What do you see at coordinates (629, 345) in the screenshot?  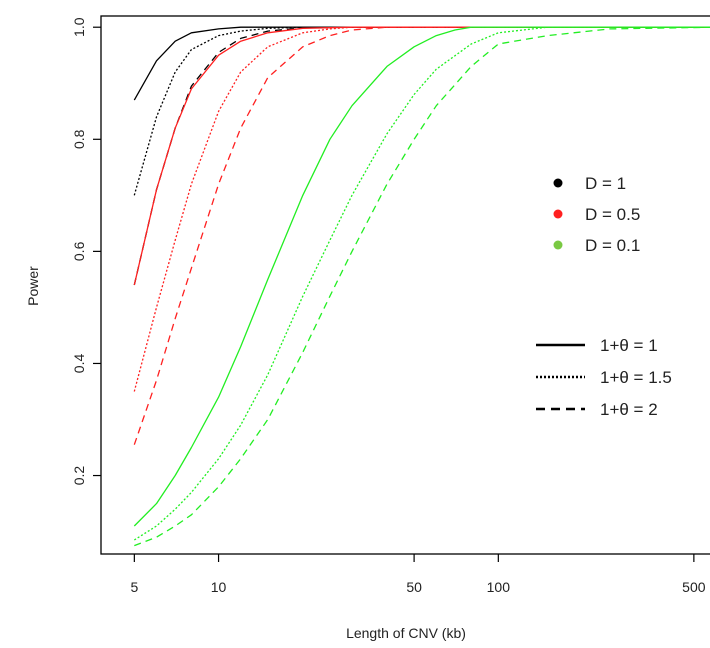 I see `legend-label-theta-1: 1+θ = 1` at bounding box center [629, 345].